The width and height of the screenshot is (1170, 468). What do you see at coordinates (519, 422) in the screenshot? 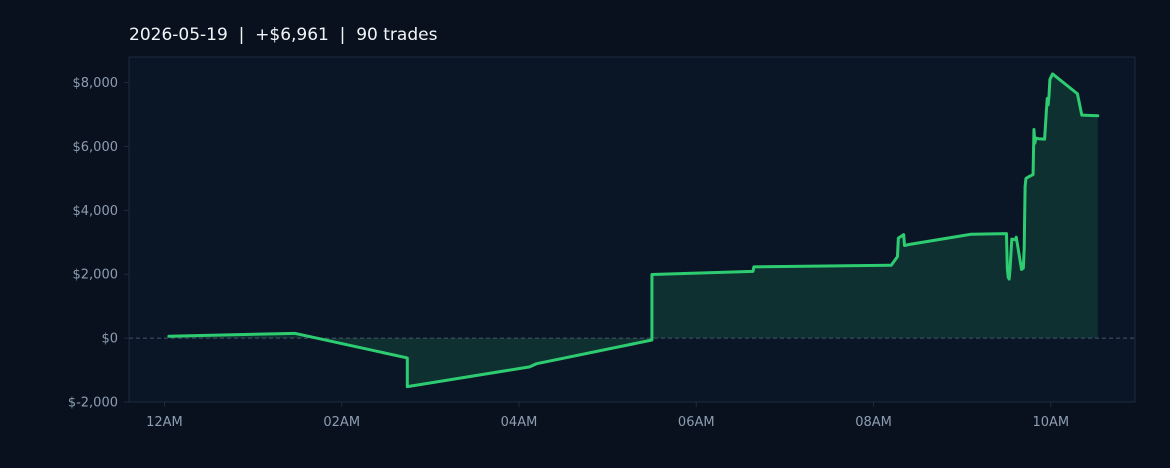
I see `x-tick-label: 04AM` at bounding box center [519, 422].